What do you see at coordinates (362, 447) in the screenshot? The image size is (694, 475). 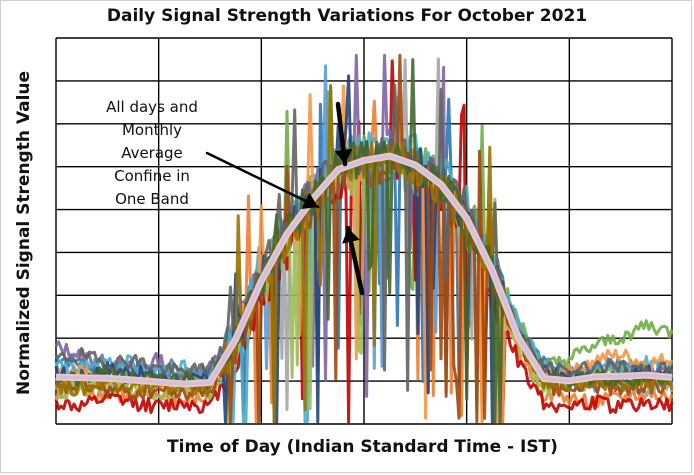 I see `x-axis-label: Time of Day (Indian Standard Time - IST)` at bounding box center [362, 447].